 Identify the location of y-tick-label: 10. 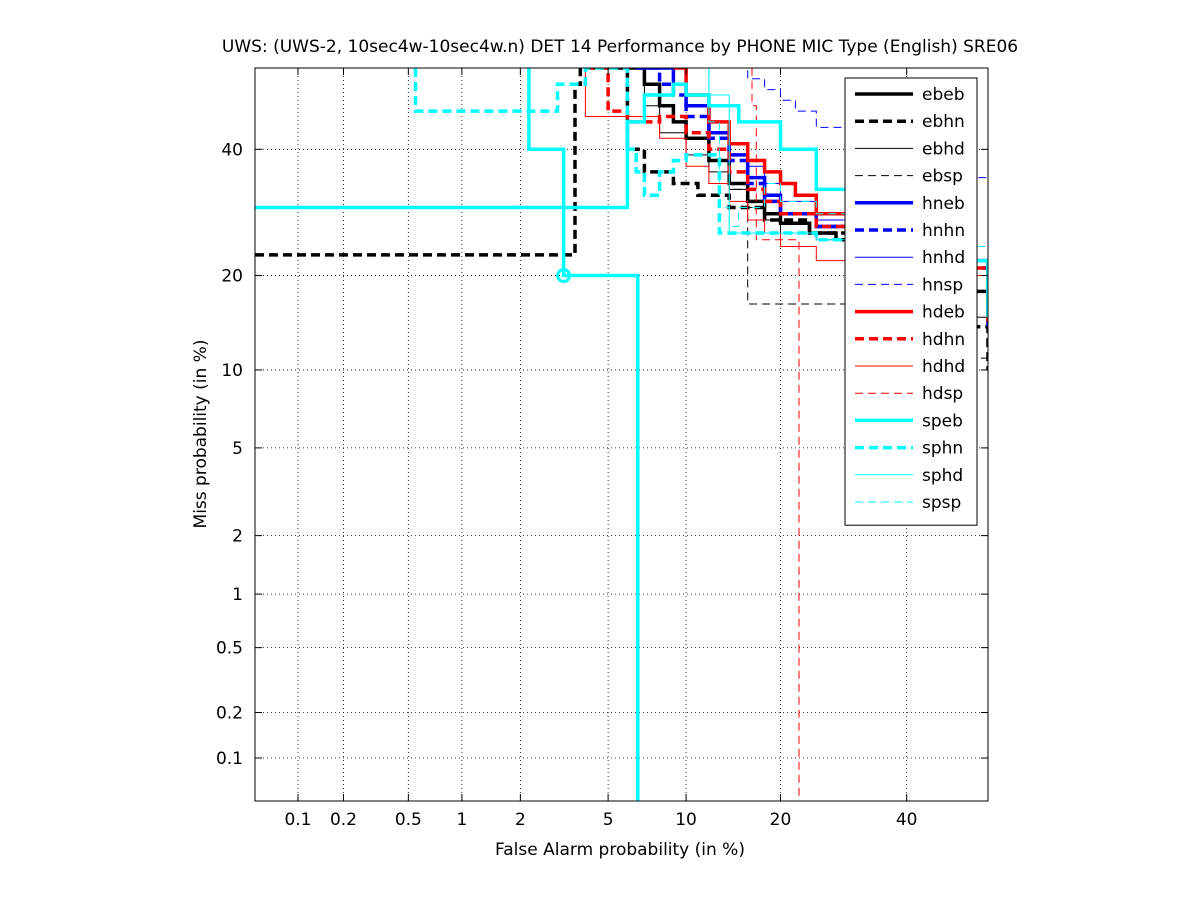
(232, 371).